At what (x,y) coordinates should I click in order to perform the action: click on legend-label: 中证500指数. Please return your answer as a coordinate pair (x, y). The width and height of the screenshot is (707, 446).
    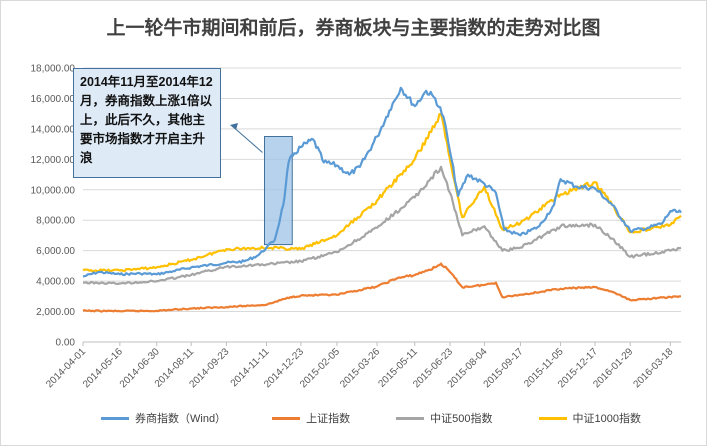
    Looking at the image, I should click on (461, 419).